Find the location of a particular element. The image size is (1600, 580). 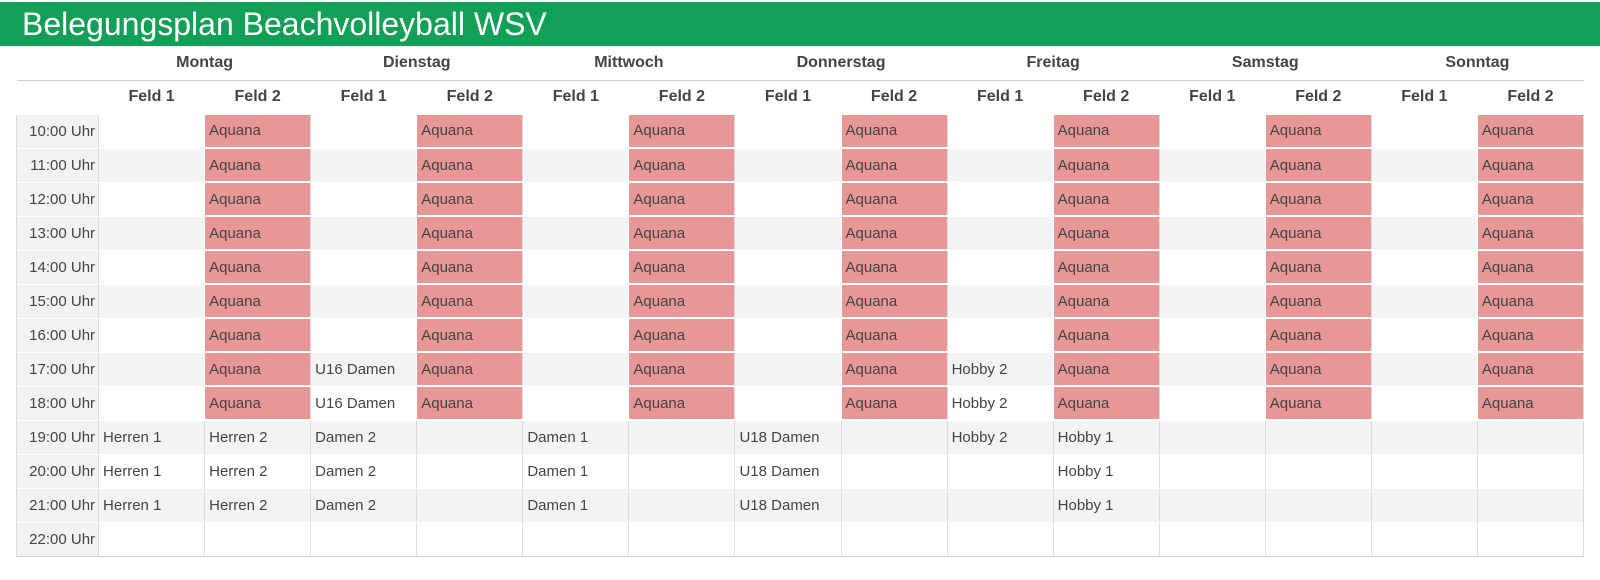

time-label: 21:00 Uhr is located at coordinates (57, 505).